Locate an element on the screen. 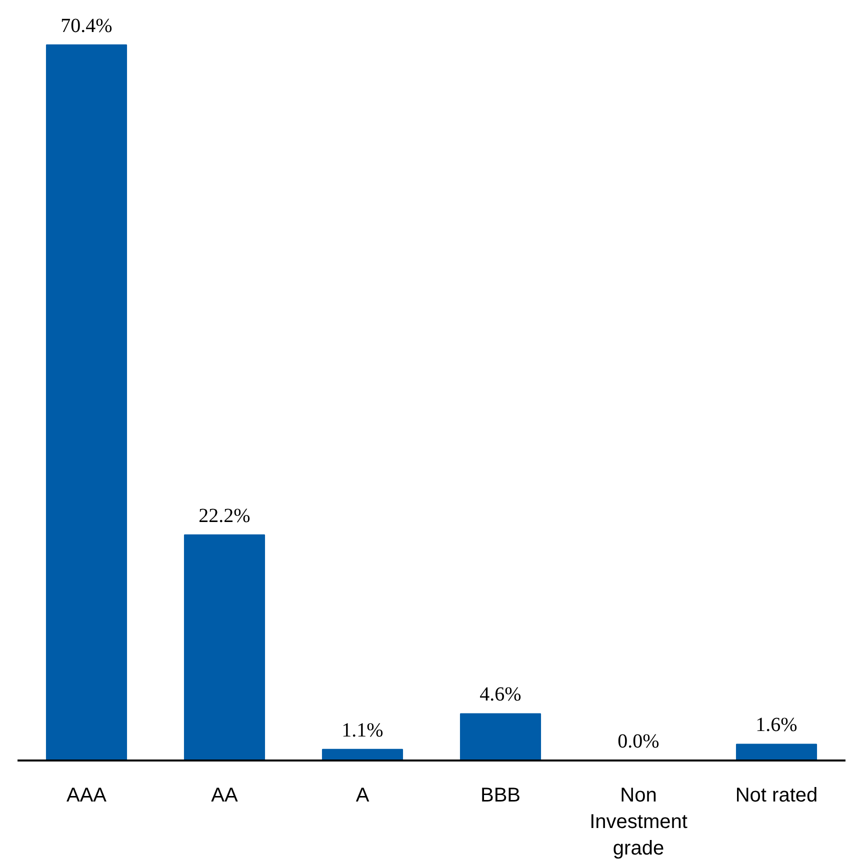 Image resolution: width=852 pixels, height=865 pixels. data-label: 70.4% is located at coordinates (86, 25).